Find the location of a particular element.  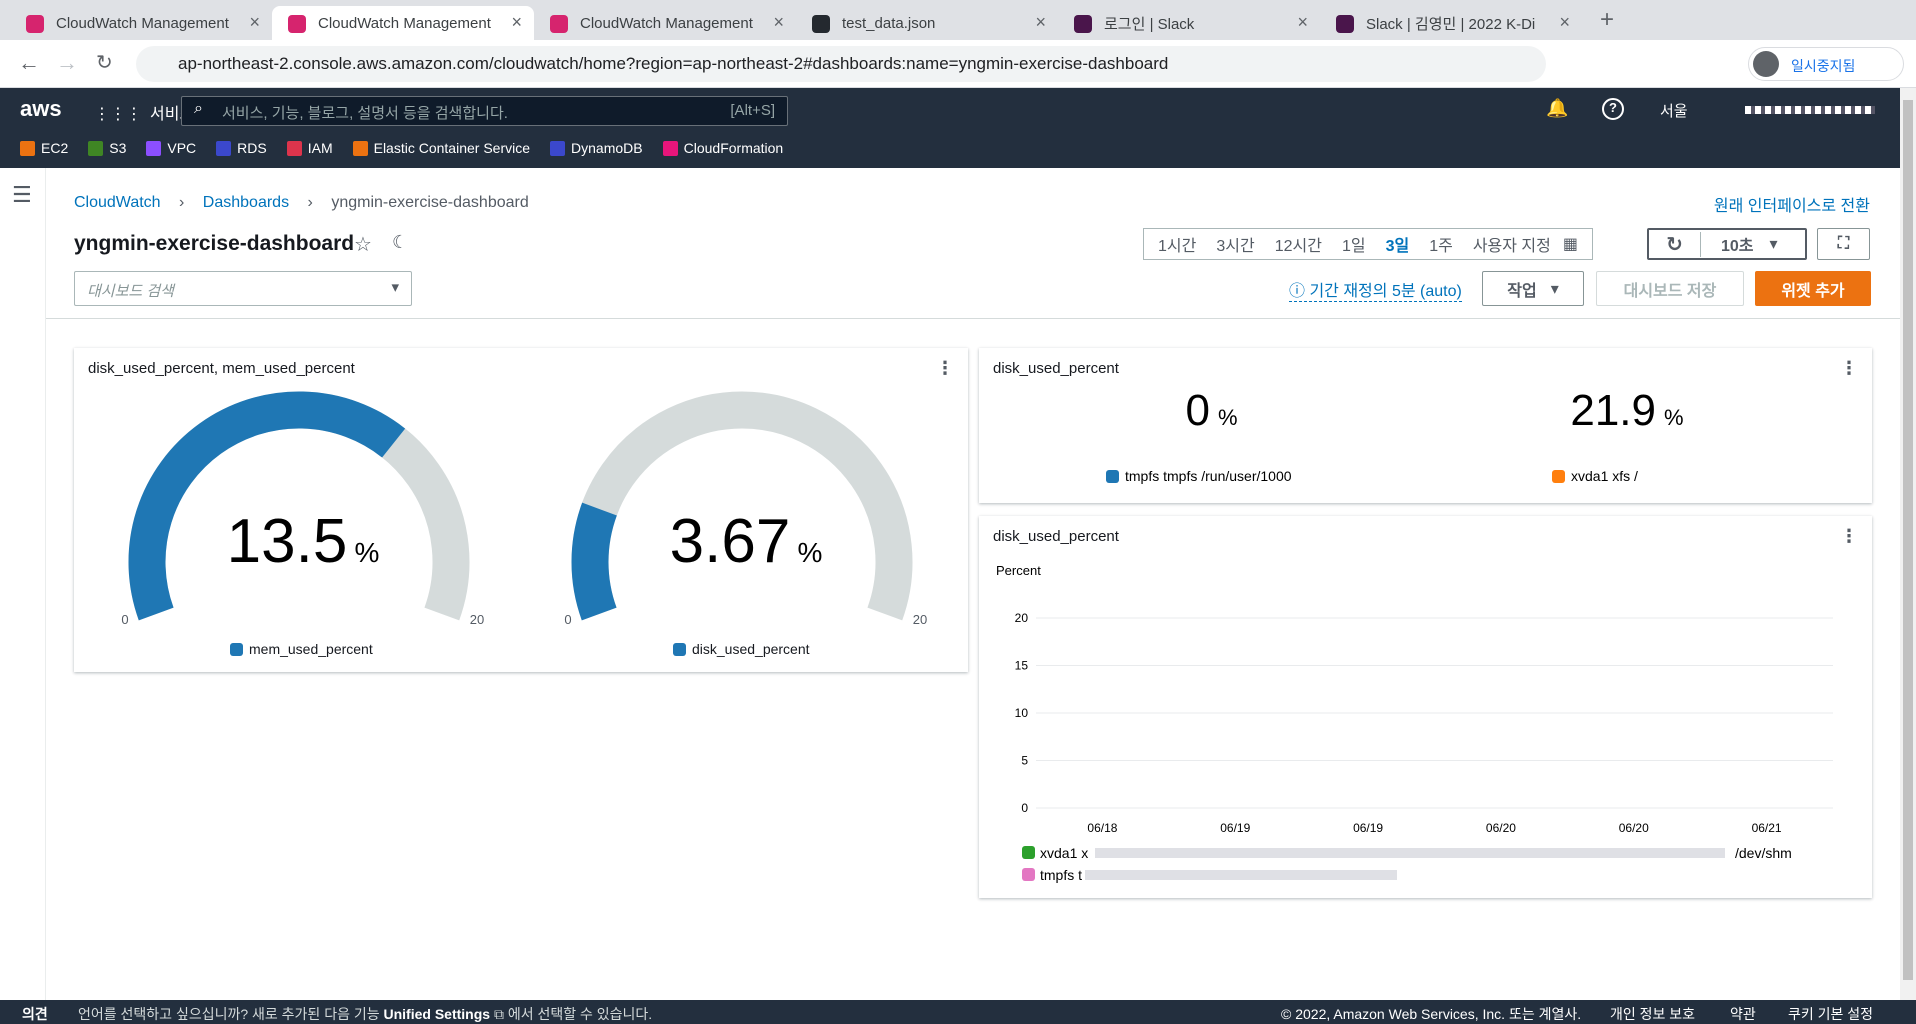

widget: disk_used_percent ⋮ is located at coordinates (1425, 425).